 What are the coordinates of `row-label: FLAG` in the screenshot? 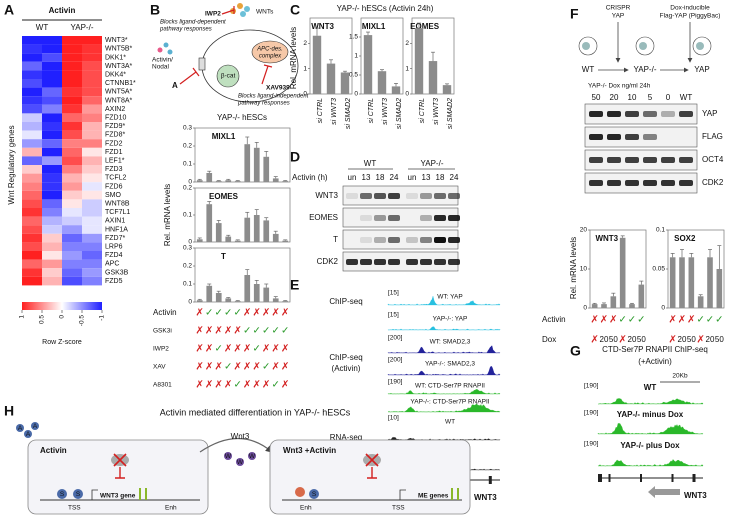 It's located at (712, 136).